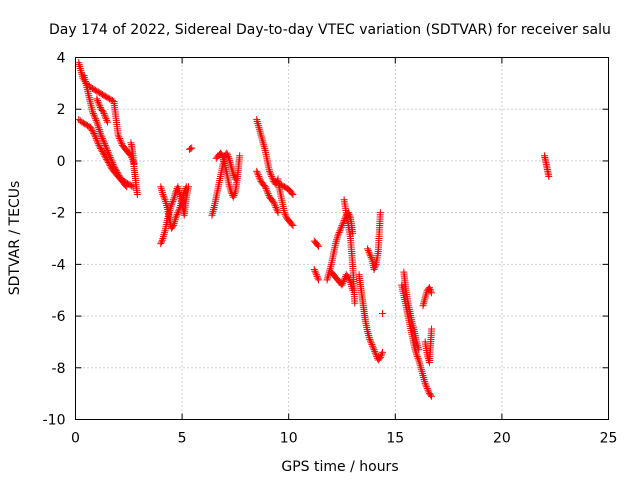  What do you see at coordinates (502, 439) in the screenshot?
I see `x-tick-label: 20` at bounding box center [502, 439].